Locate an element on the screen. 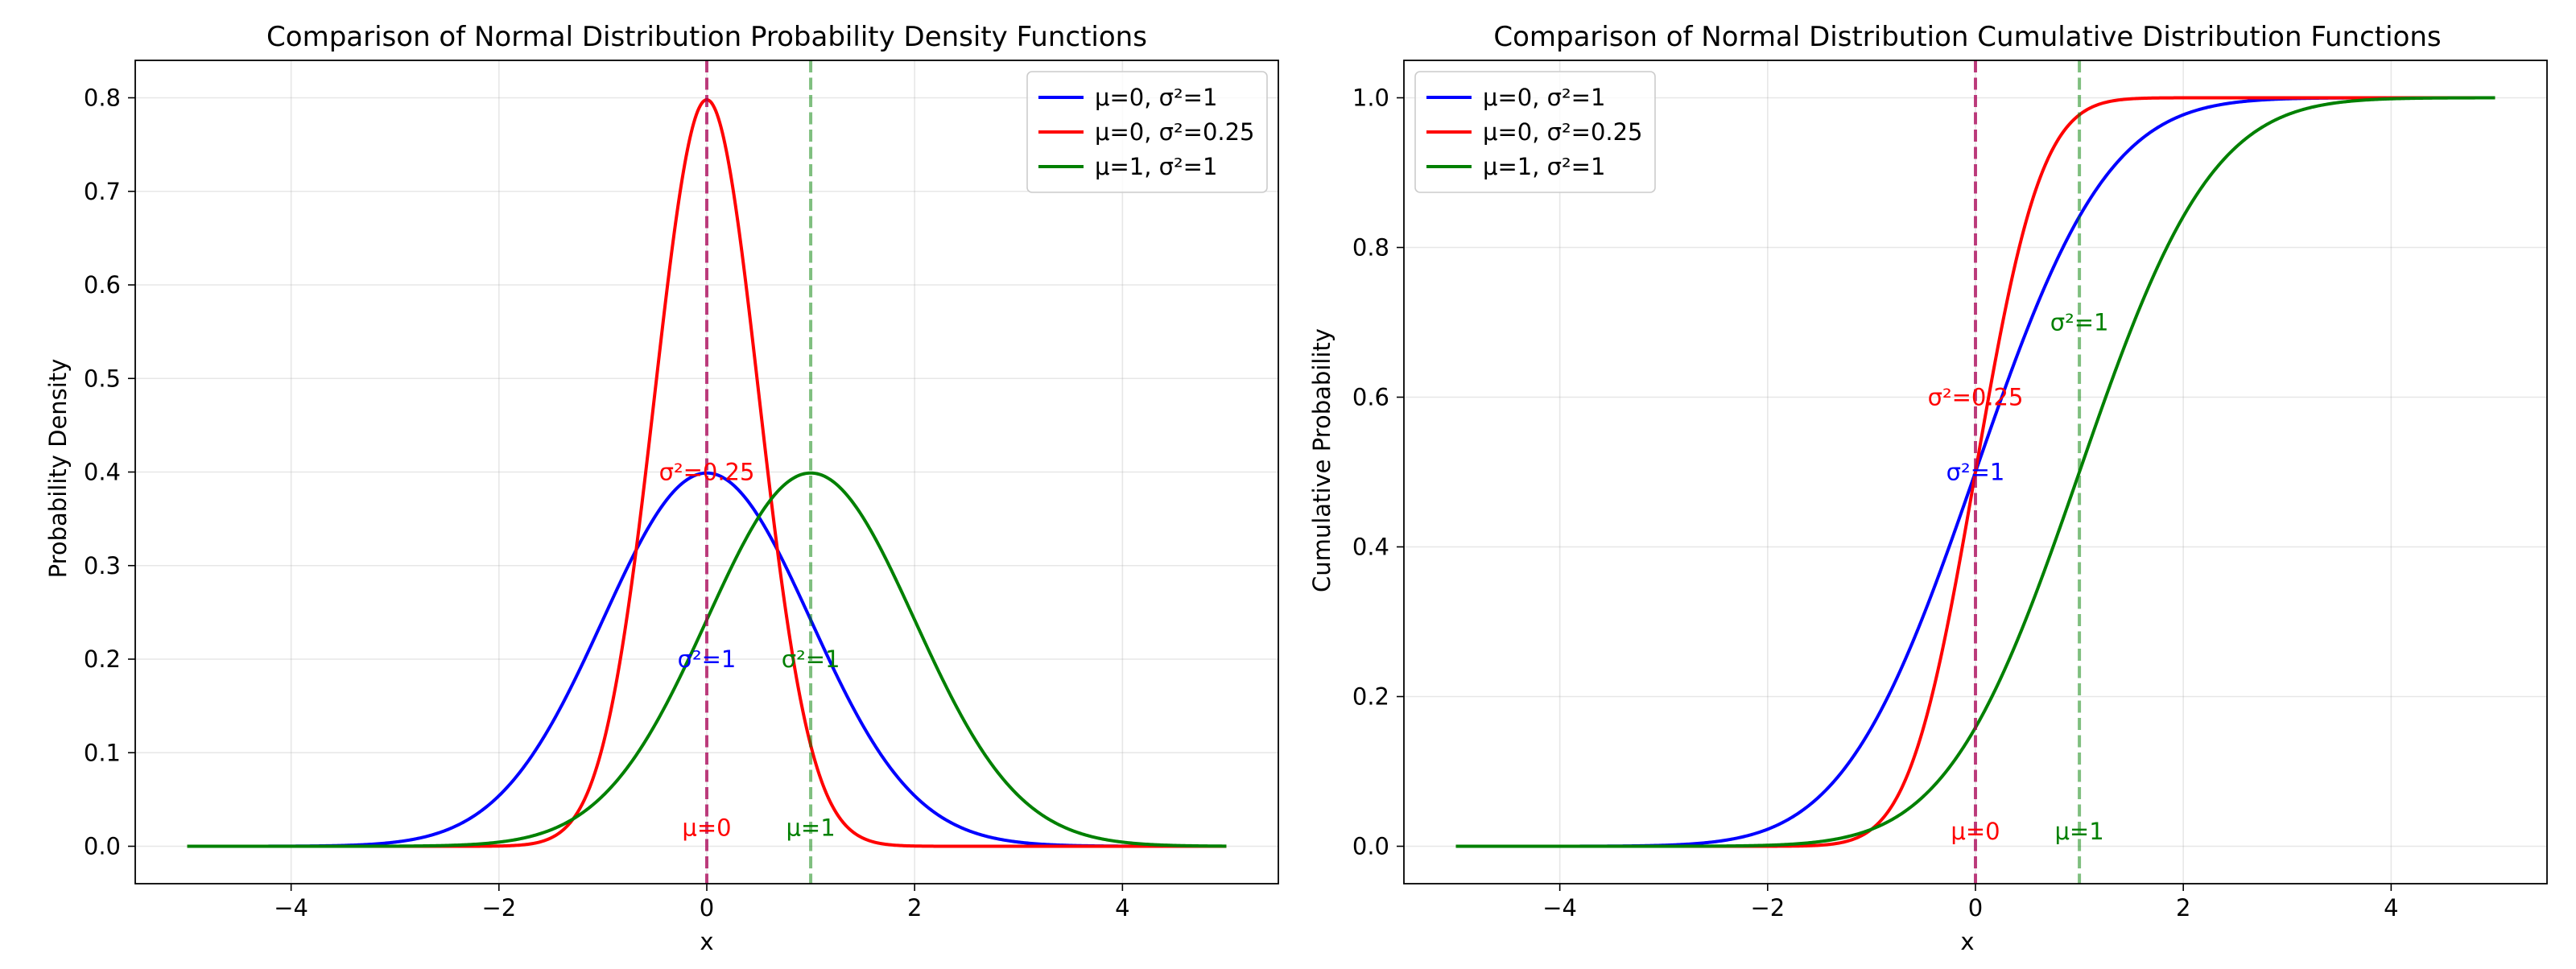 The image size is (2576, 969). pdf-legend: μ=0, σ²=1 μ=0, σ²=0.25 μ=1, σ²=1 is located at coordinates (1147, 132).